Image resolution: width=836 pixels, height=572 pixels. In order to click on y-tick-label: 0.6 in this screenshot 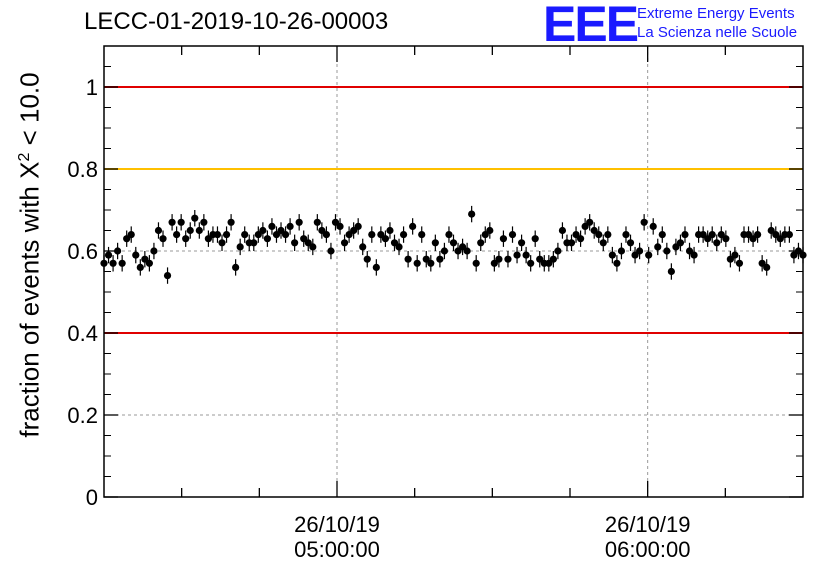, I will do `click(82, 251)`.